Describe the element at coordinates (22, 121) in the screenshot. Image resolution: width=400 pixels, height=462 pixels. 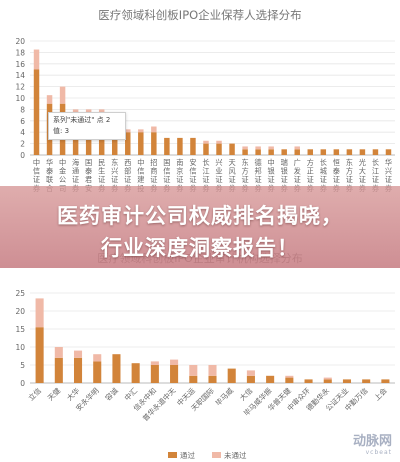
I see `y-tick-label: 6` at that location.